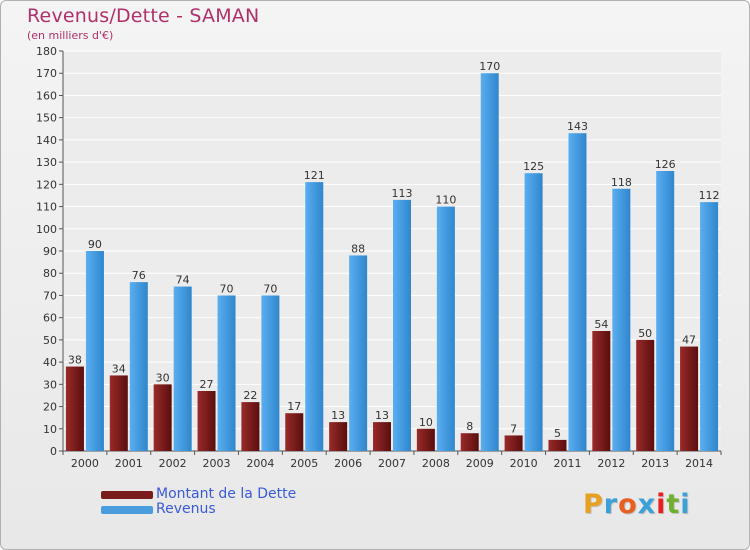 The width and height of the screenshot is (750, 550). Describe the element at coordinates (50, 407) in the screenshot. I see `y-tick-label: 20` at that location.